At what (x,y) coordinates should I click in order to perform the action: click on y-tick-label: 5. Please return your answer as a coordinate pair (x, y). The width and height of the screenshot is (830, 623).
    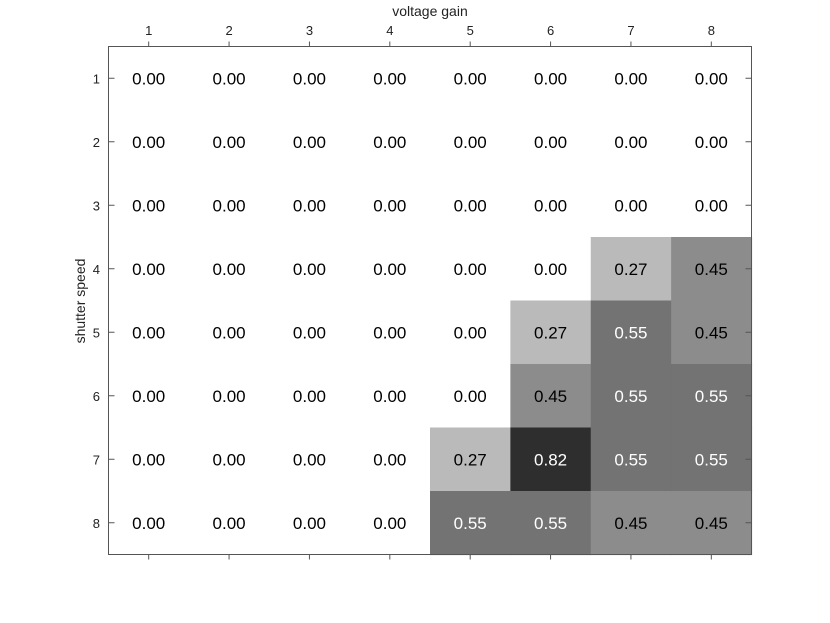
    Looking at the image, I should click on (96, 332).